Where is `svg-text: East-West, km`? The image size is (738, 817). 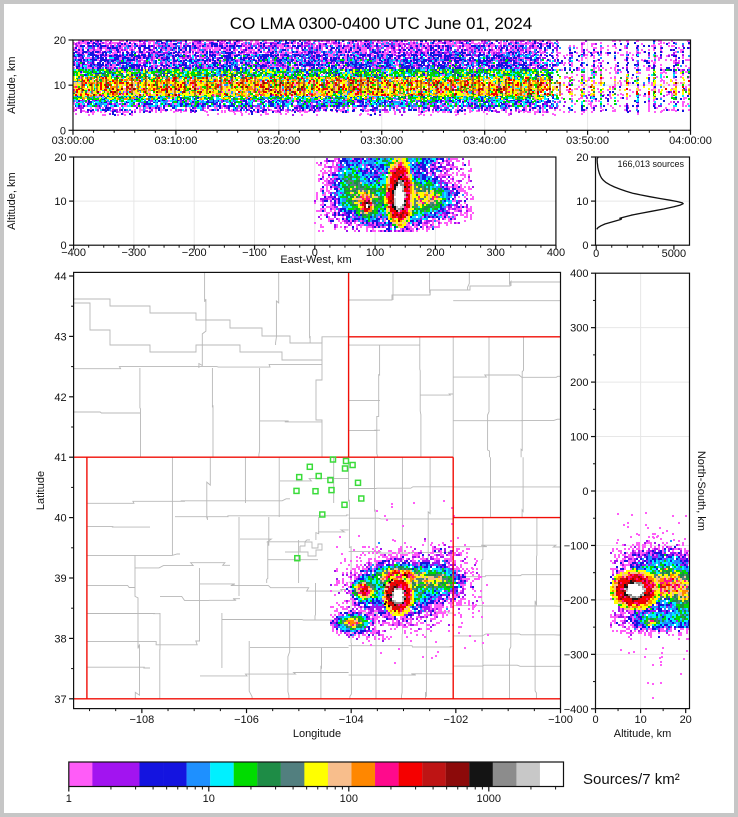
svg-text: East-West, km is located at coordinates (315, 260).